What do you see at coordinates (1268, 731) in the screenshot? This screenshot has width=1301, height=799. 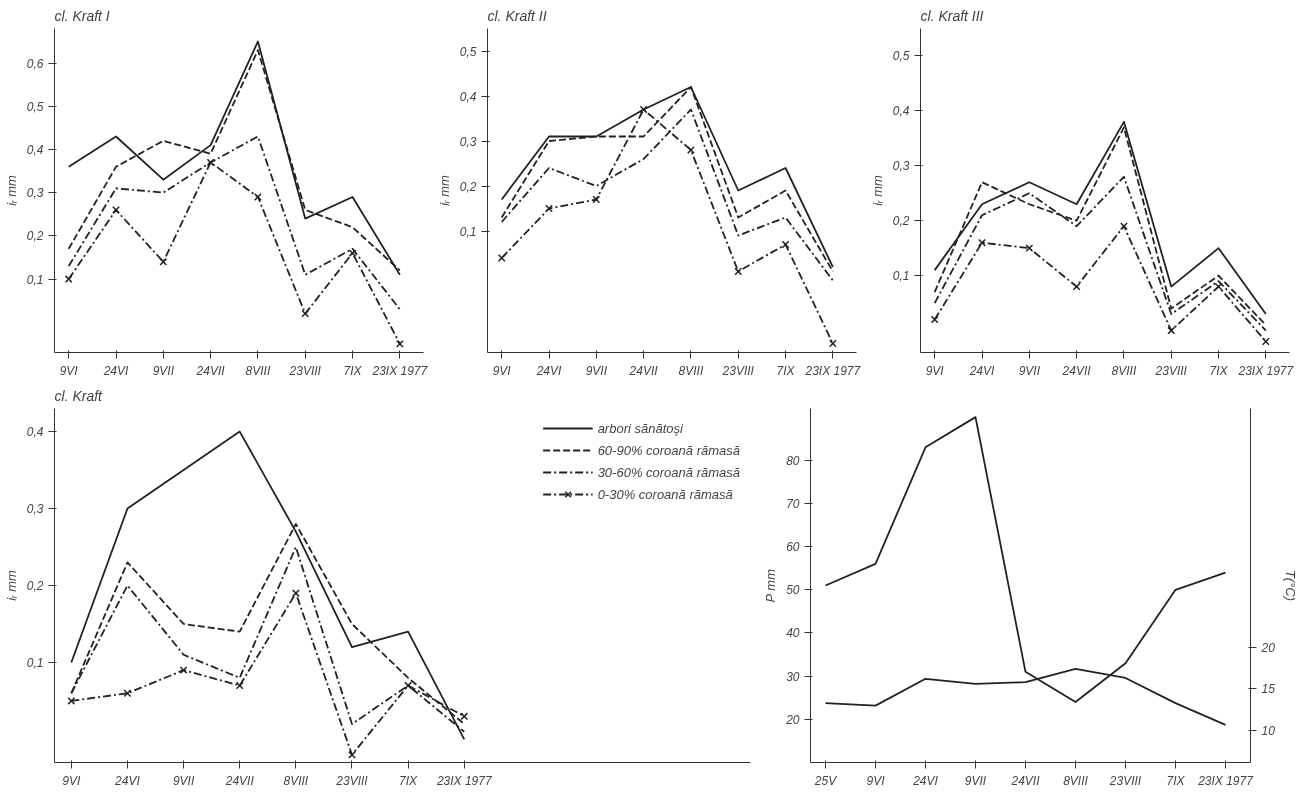 I see `y2-tick-label: 10` at bounding box center [1268, 731].